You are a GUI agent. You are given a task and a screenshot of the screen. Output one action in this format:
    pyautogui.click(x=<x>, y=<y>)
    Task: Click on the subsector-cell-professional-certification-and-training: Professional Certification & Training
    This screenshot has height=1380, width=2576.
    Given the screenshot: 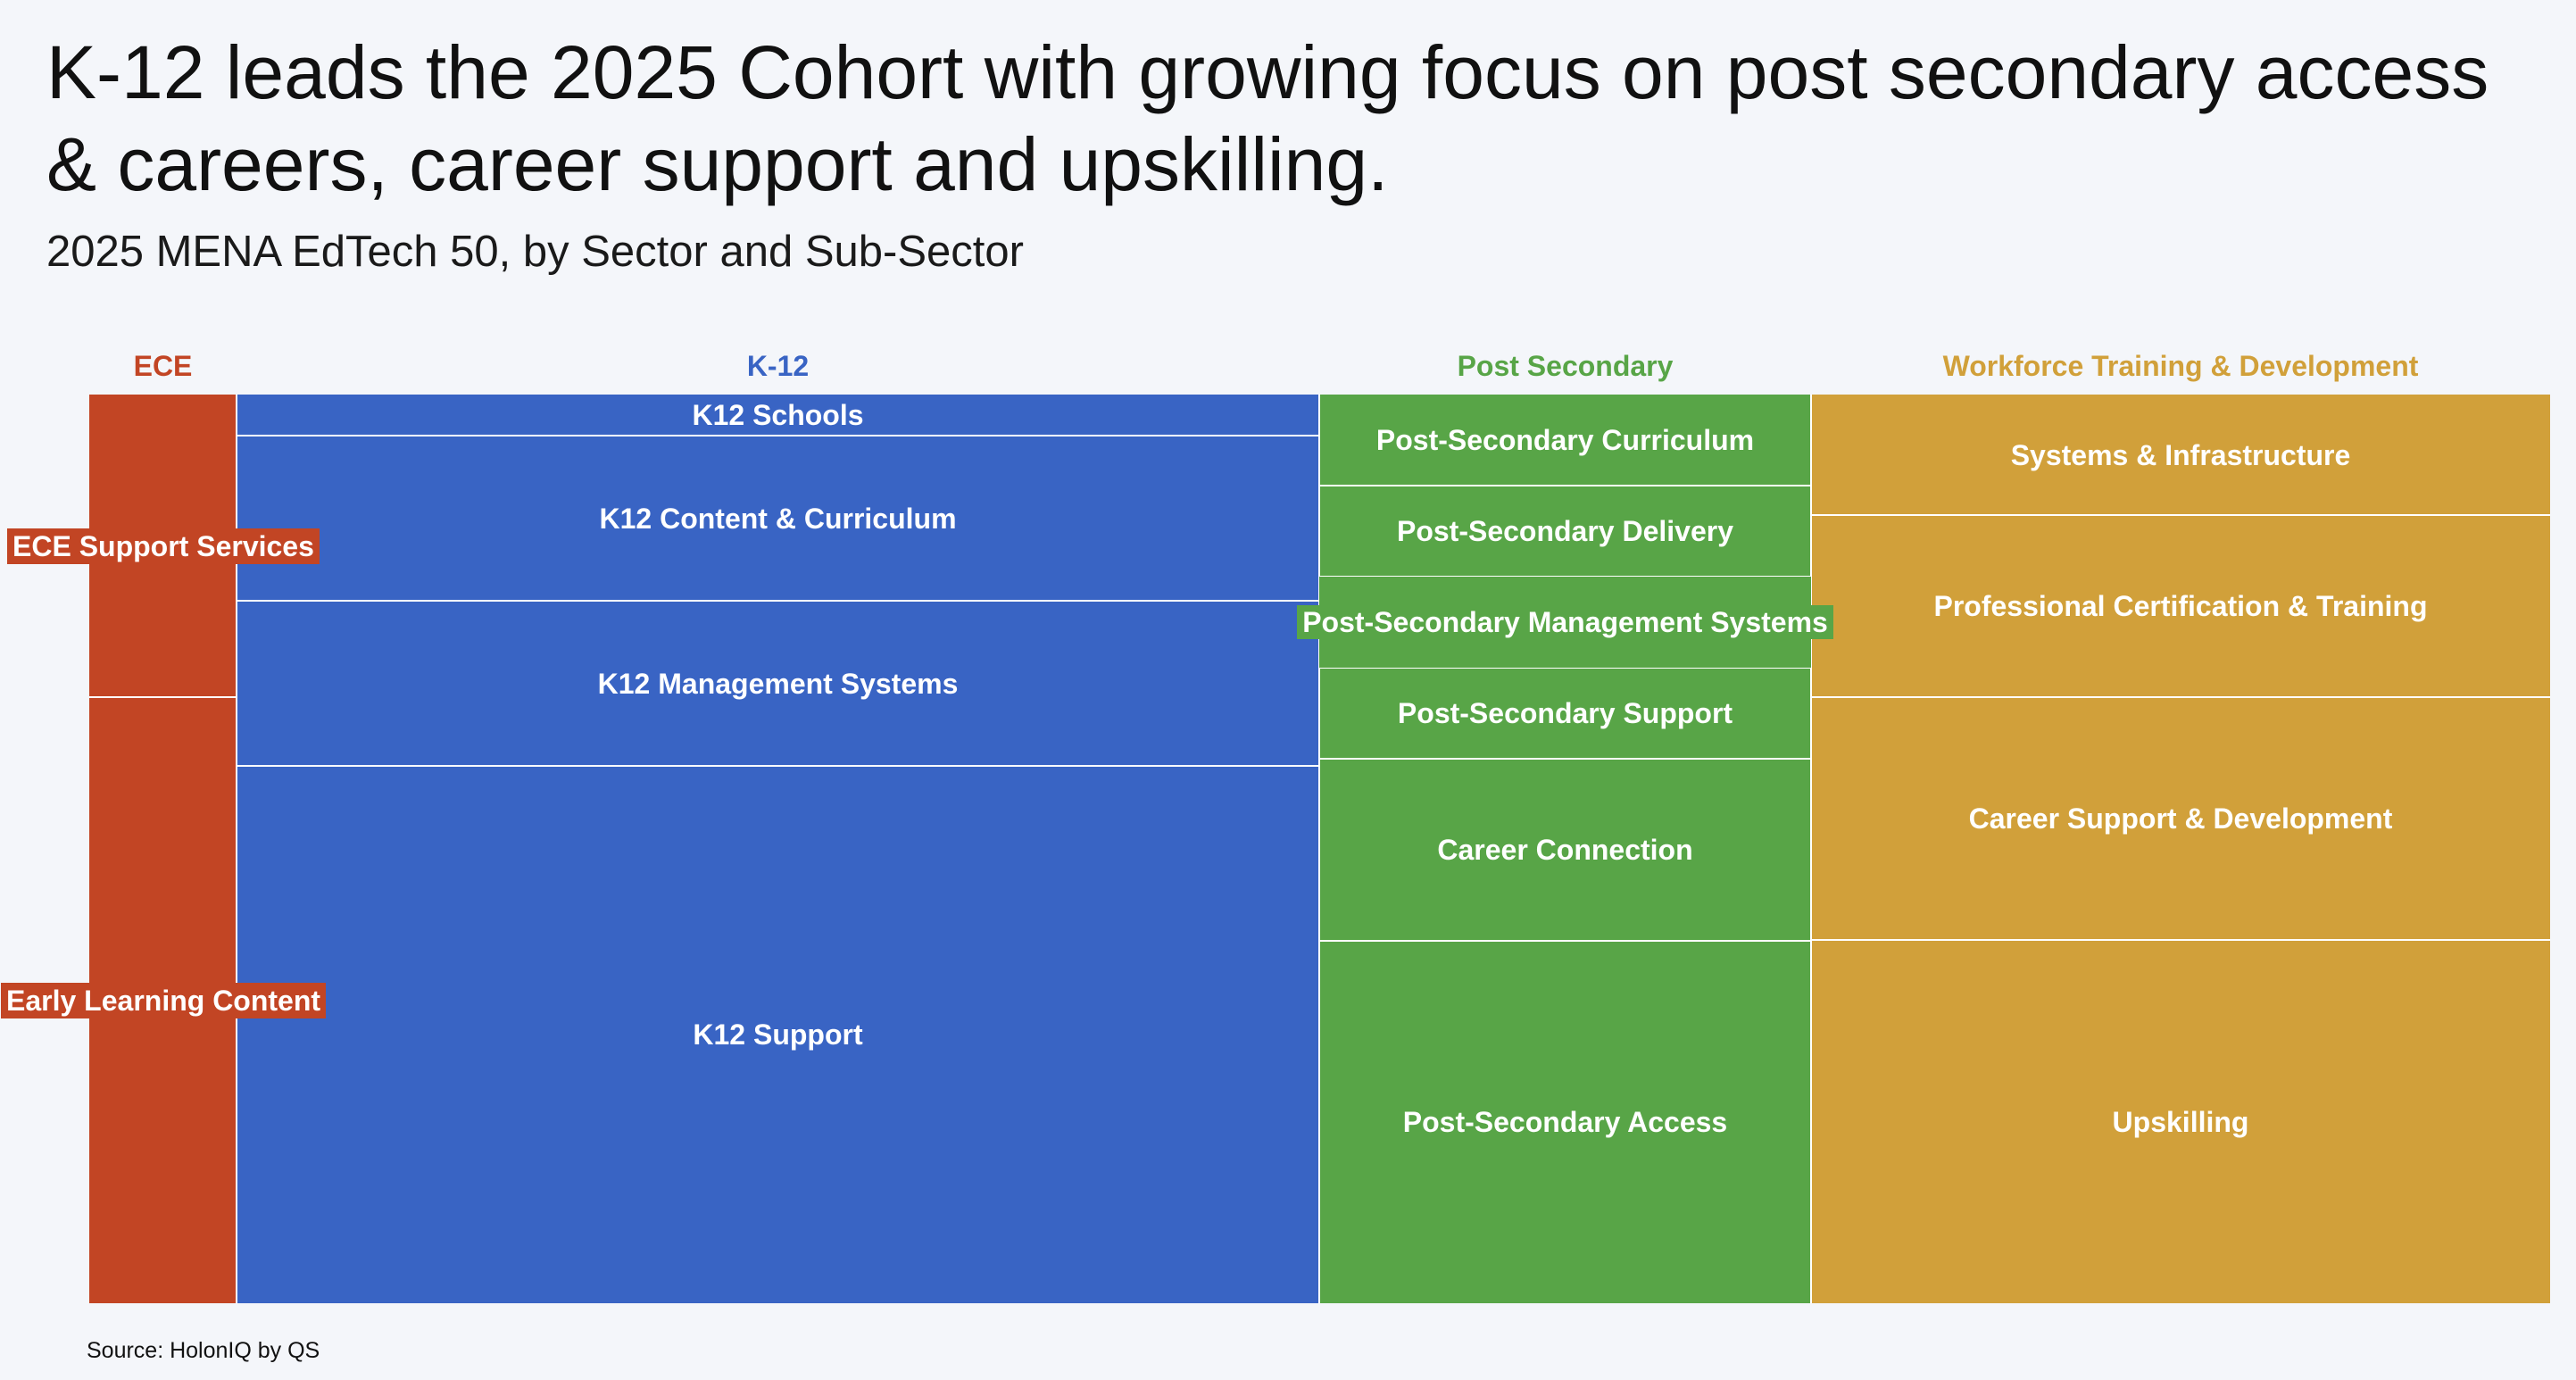 What is the action you would take?
    pyautogui.click(x=2180, y=606)
    